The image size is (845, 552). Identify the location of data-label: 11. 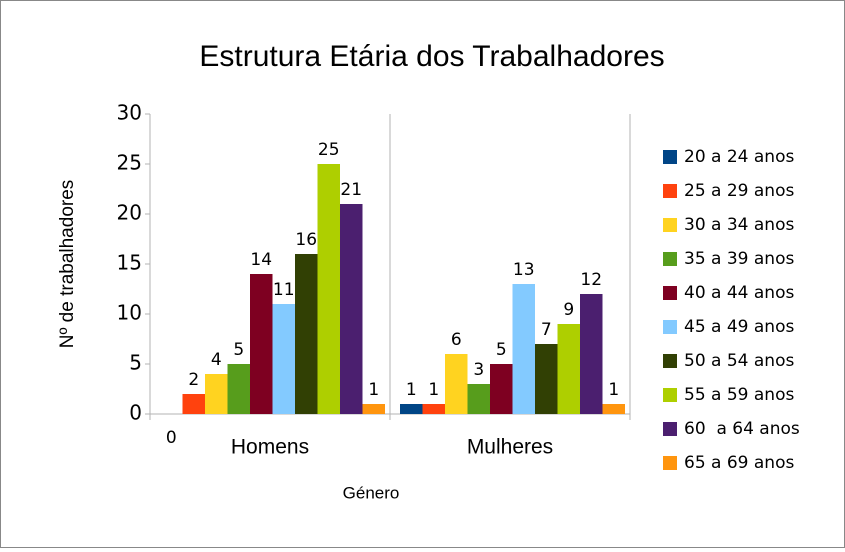
(284, 290).